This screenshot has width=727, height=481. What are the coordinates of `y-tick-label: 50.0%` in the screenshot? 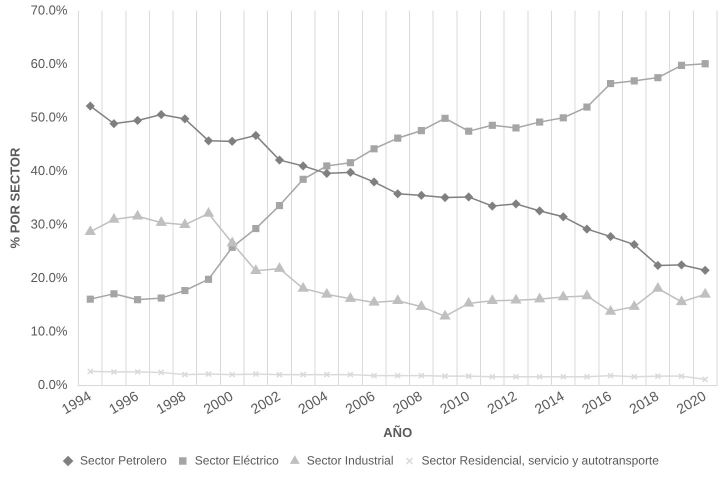 It's located at (49, 116).